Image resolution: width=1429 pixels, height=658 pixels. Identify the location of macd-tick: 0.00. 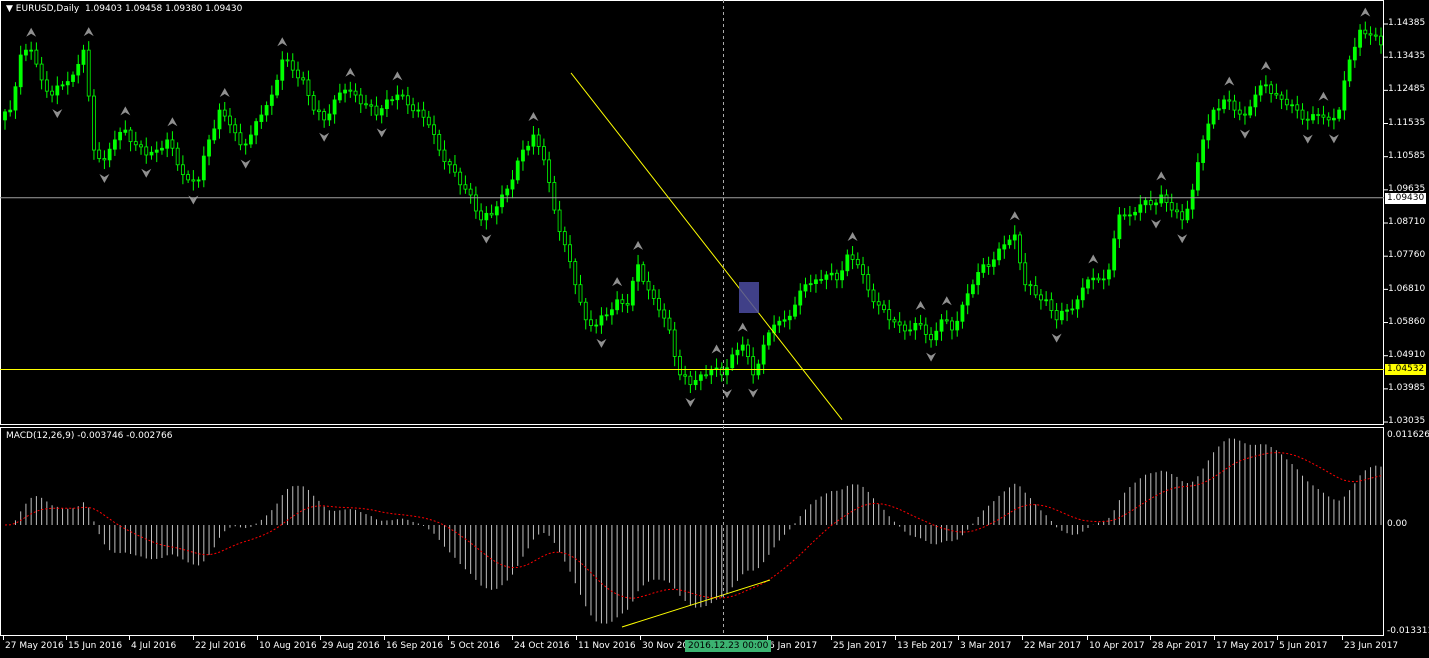
(1397, 524).